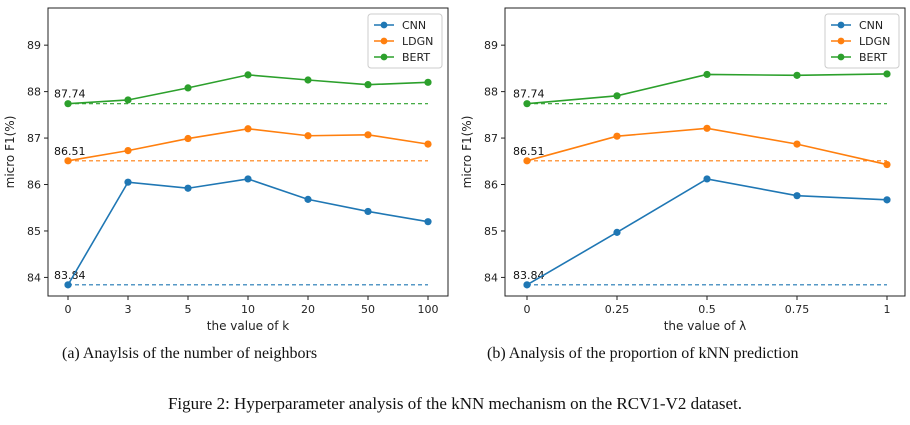 The width and height of the screenshot is (910, 425). What do you see at coordinates (384, 57) in the screenshot?
I see `chart-a-legend-marker-bert` at bounding box center [384, 57].